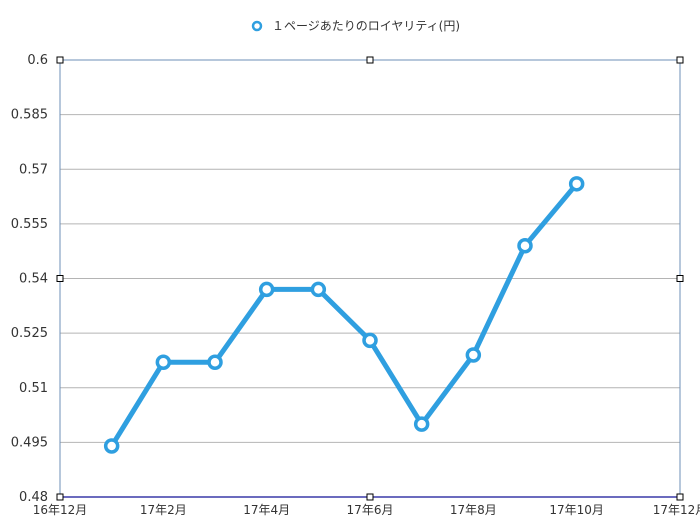 The height and width of the screenshot is (532, 700). Describe the element at coordinates (676, 510) in the screenshot. I see `x-tick-label: 17年12月` at that location.